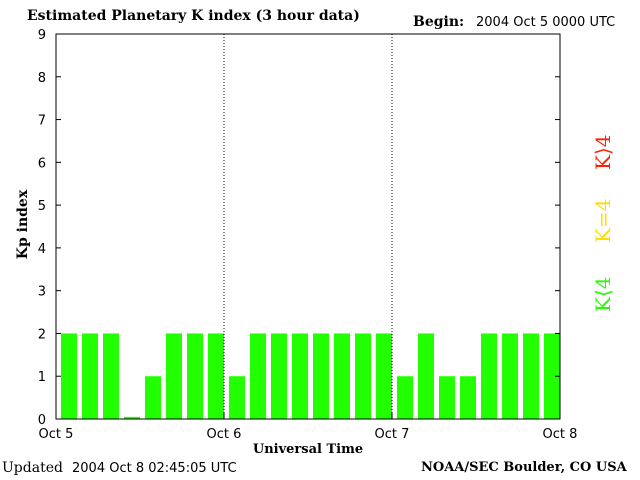  Describe the element at coordinates (42, 78) in the screenshot. I see `y-tick-label: 8` at that location.